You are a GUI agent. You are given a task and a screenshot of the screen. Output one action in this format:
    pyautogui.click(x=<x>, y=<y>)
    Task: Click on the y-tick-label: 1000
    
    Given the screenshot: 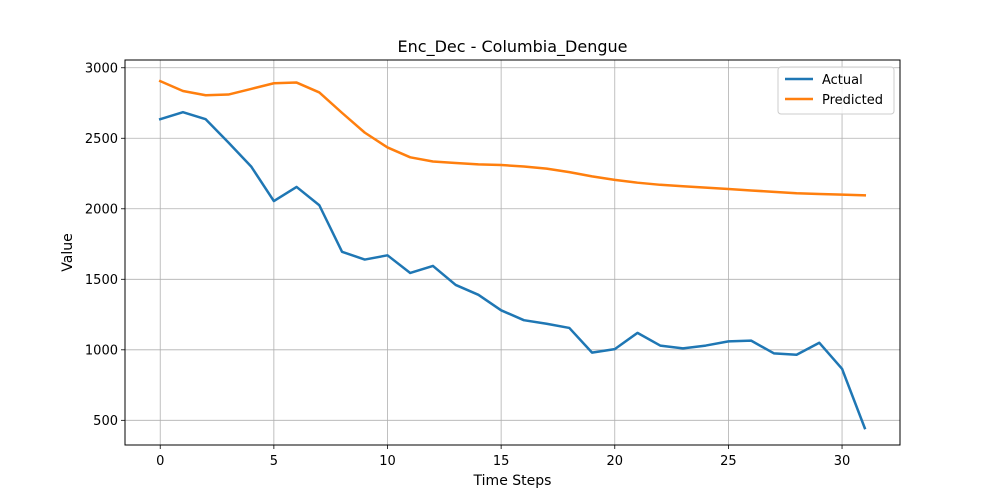 What is the action you would take?
    pyautogui.click(x=101, y=350)
    